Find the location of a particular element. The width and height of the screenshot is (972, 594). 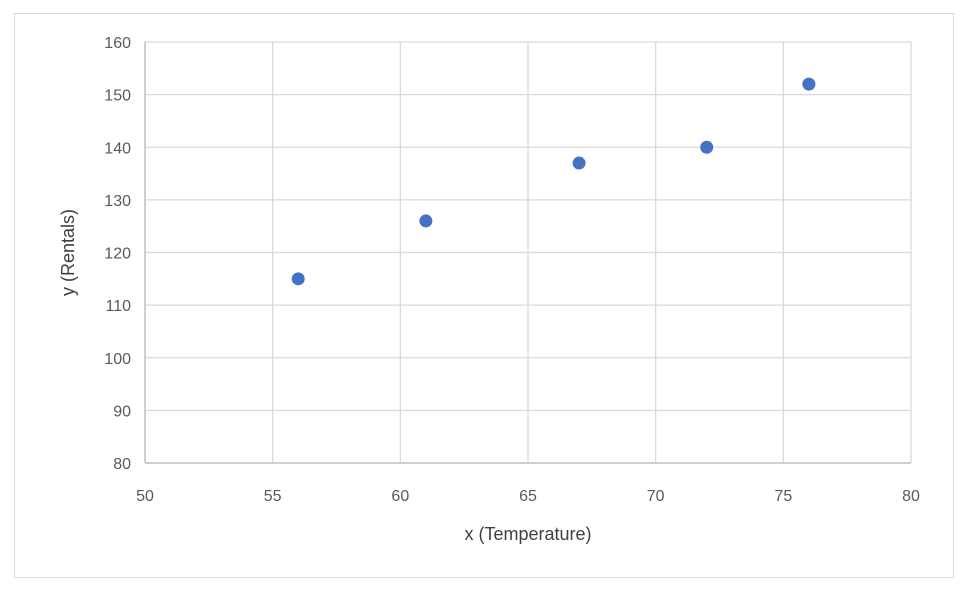

y-tick-label-0: 80 is located at coordinates (122, 464).